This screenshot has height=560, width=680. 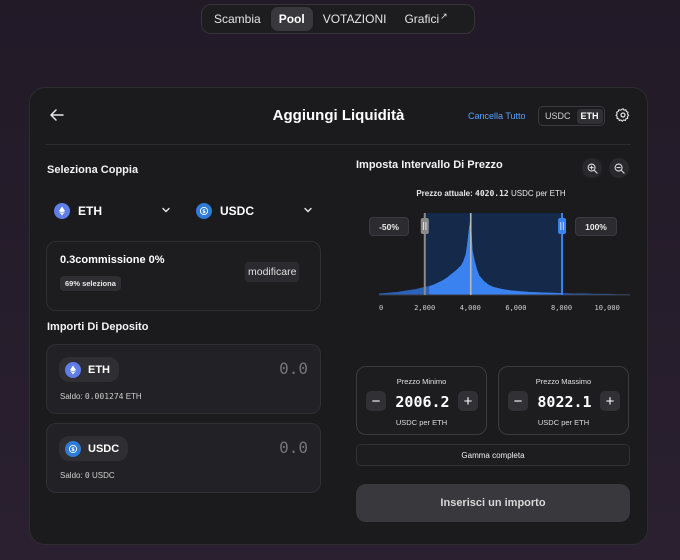 I want to click on current-price-readout: Prezzo attuale: 4020.12 USDC per ETH, so click(x=491, y=193).